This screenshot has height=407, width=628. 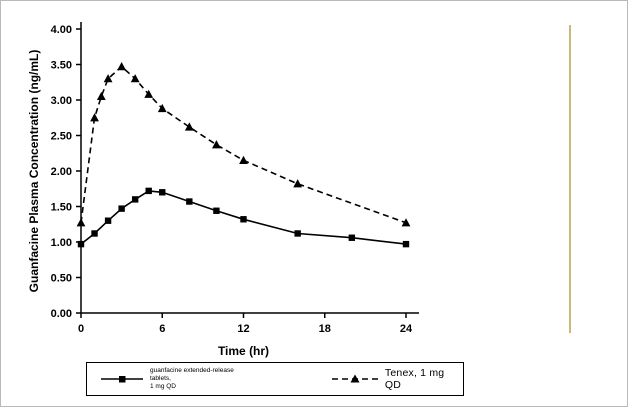 What do you see at coordinates (34, 171) in the screenshot?
I see `svg-text:Guanfacine Plasma Concentratio: Guanfacine Plasma Concentration (ng/mL)` at bounding box center [34, 171].